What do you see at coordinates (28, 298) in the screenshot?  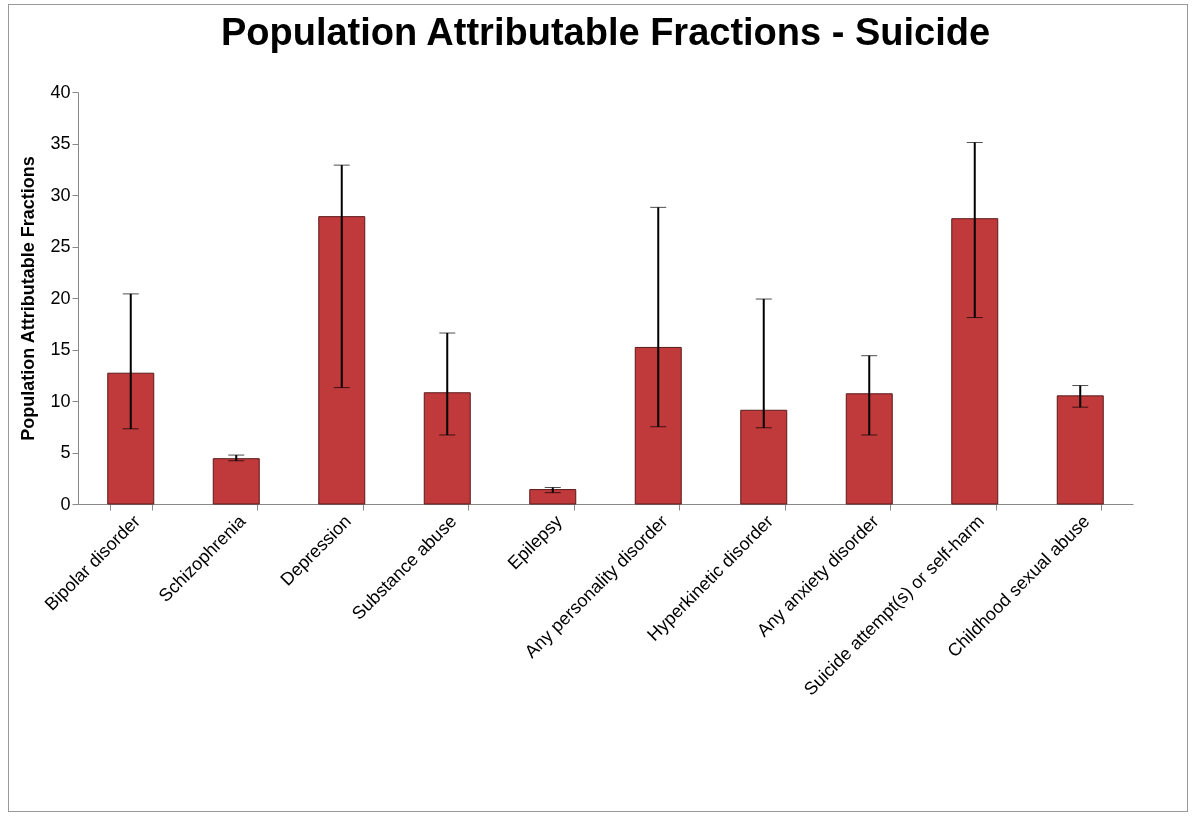 I see `y-axis-title: Population Attributable Fractions` at bounding box center [28, 298].